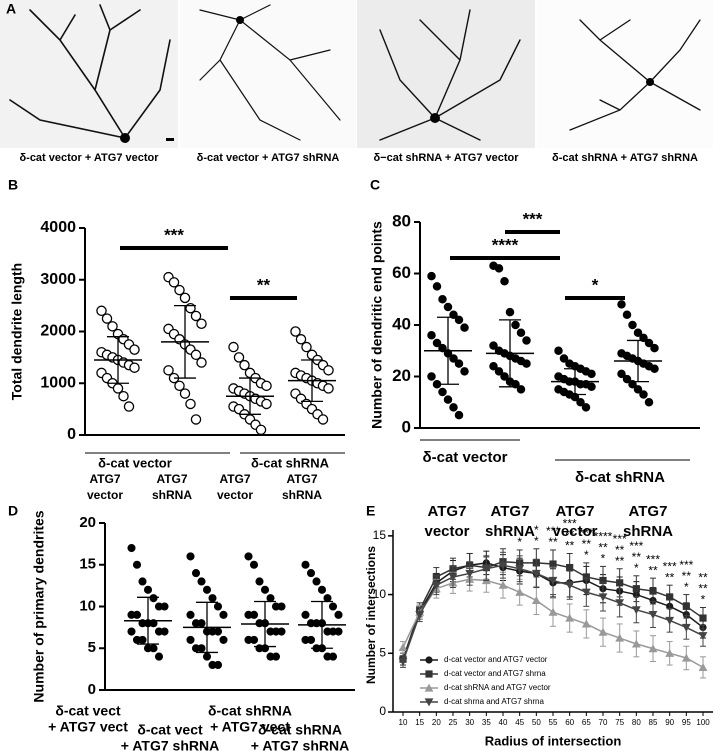 This screenshot has height=751, width=713. What do you see at coordinates (586, 722) in the screenshot?
I see `x-tick-label: 65` at bounding box center [586, 722].